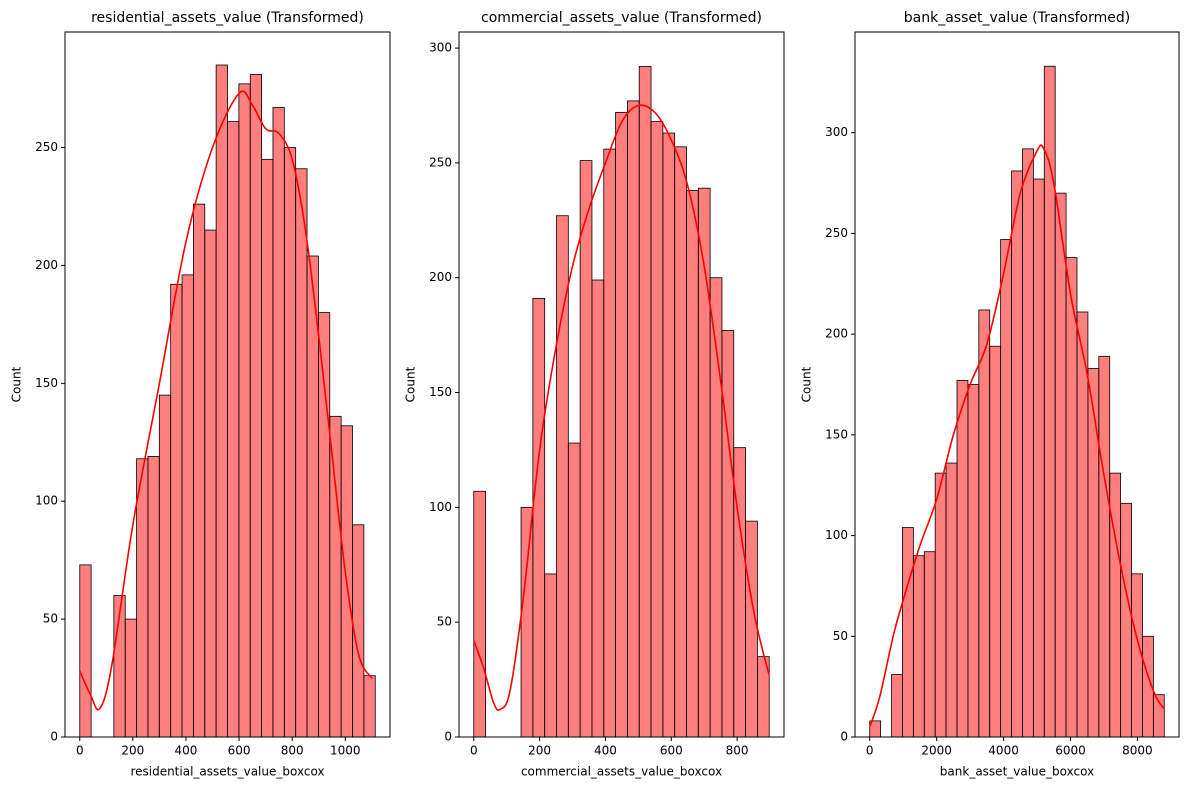 The image size is (1189, 790). Describe the element at coordinates (1137, 751) in the screenshot. I see `x-tick-label: 8000` at that location.